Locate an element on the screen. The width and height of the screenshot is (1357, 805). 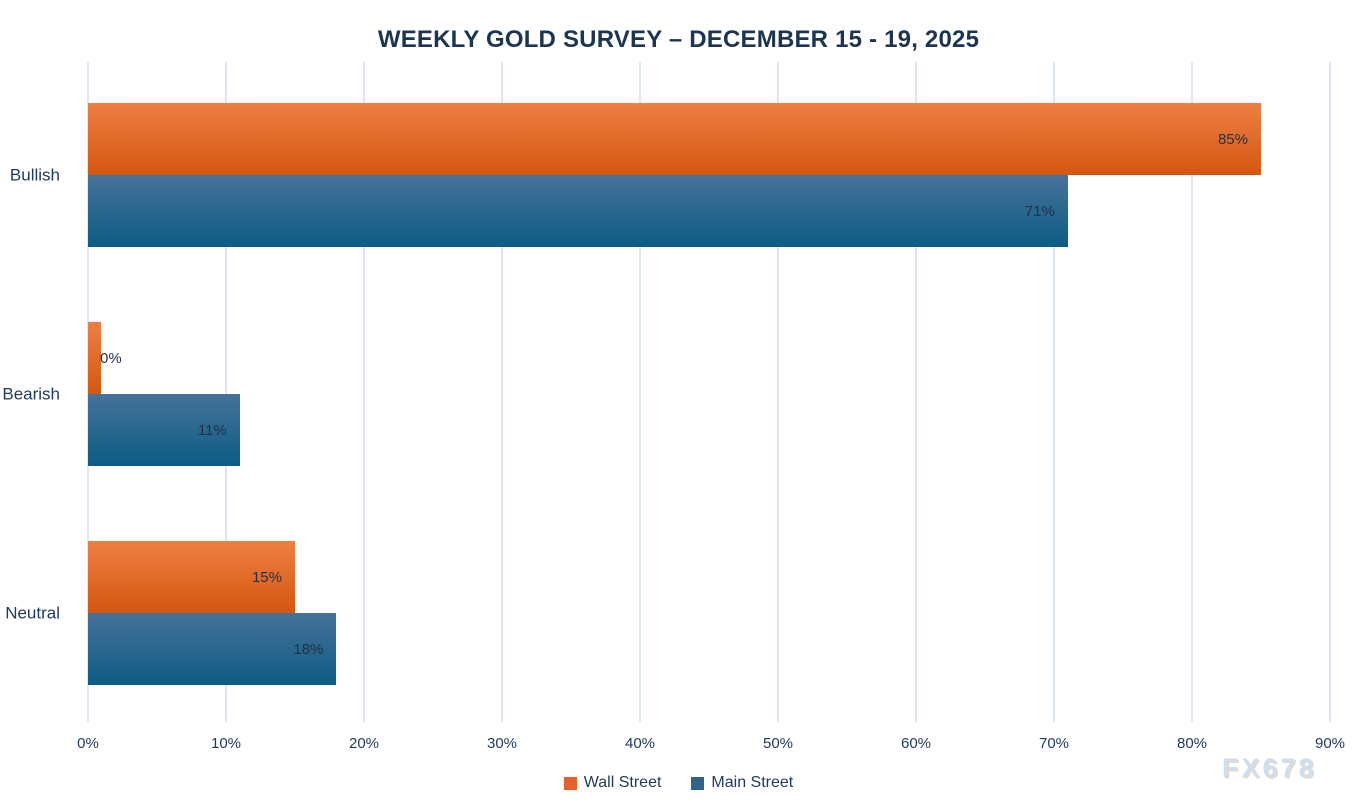
category-label-neutral: Neutral is located at coordinates (32, 613).